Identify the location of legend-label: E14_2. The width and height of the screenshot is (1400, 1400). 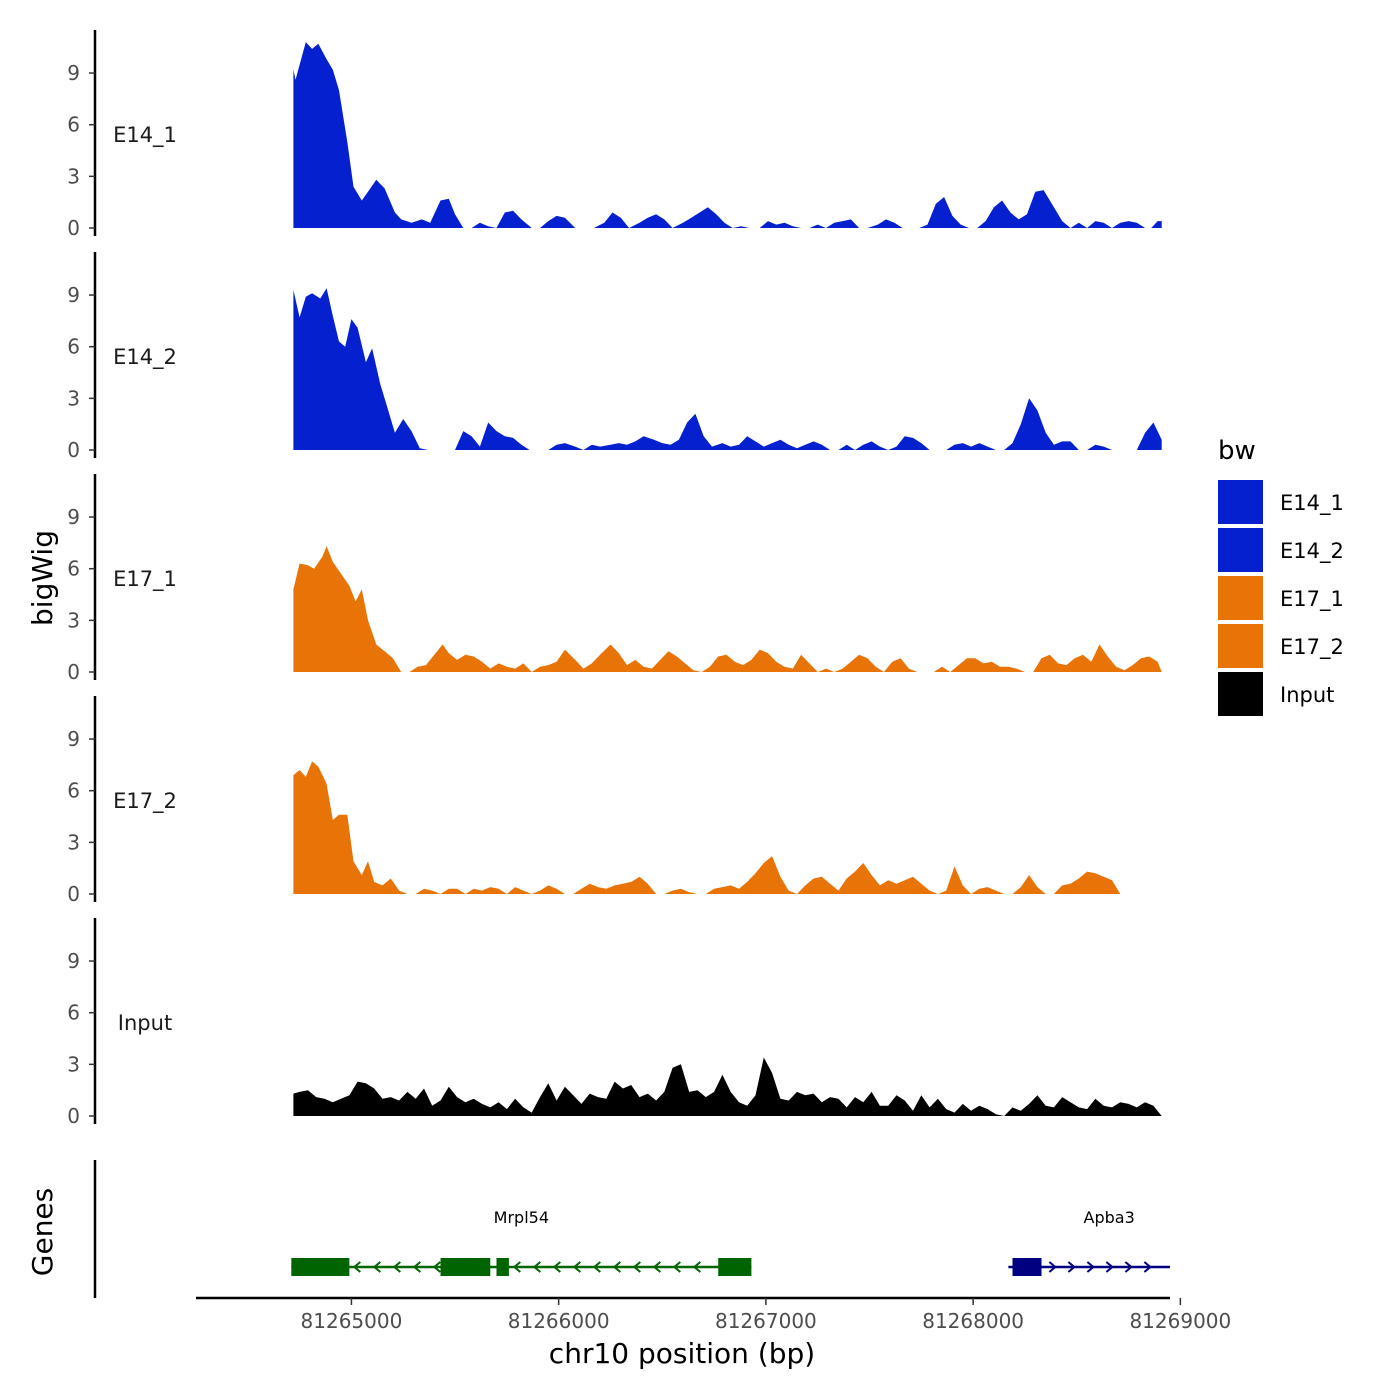
(1312, 551).